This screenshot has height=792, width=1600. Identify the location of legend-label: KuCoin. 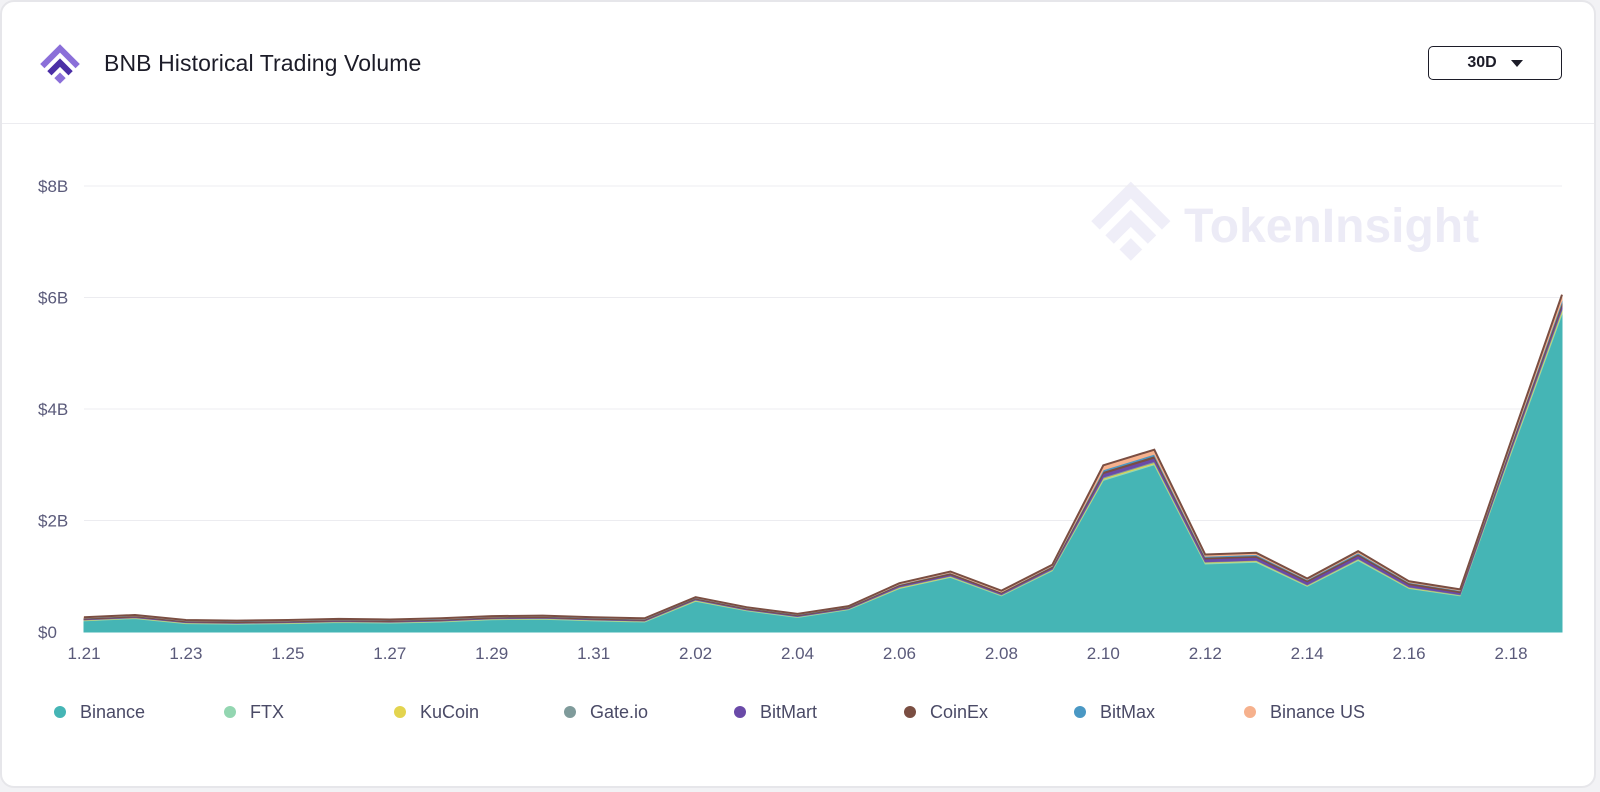
(450, 711).